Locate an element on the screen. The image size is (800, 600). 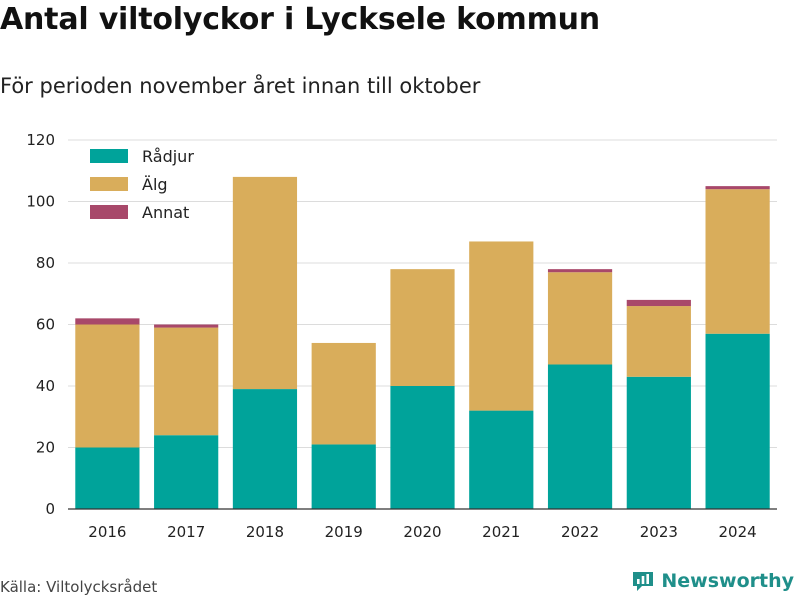
y-tick-label: 120 is located at coordinates (40, 140).